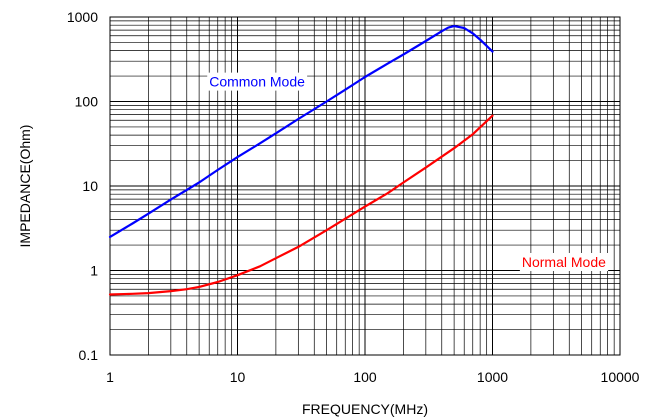  I want to click on y-tick-labels: 0.1 1 10 100 1000, so click(82, 186).